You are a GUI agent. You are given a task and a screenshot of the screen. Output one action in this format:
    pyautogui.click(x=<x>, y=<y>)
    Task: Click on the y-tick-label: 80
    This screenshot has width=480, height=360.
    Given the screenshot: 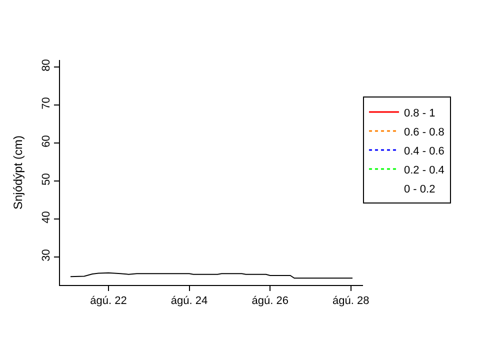 What is the action you would take?
    pyautogui.click(x=46, y=65)
    